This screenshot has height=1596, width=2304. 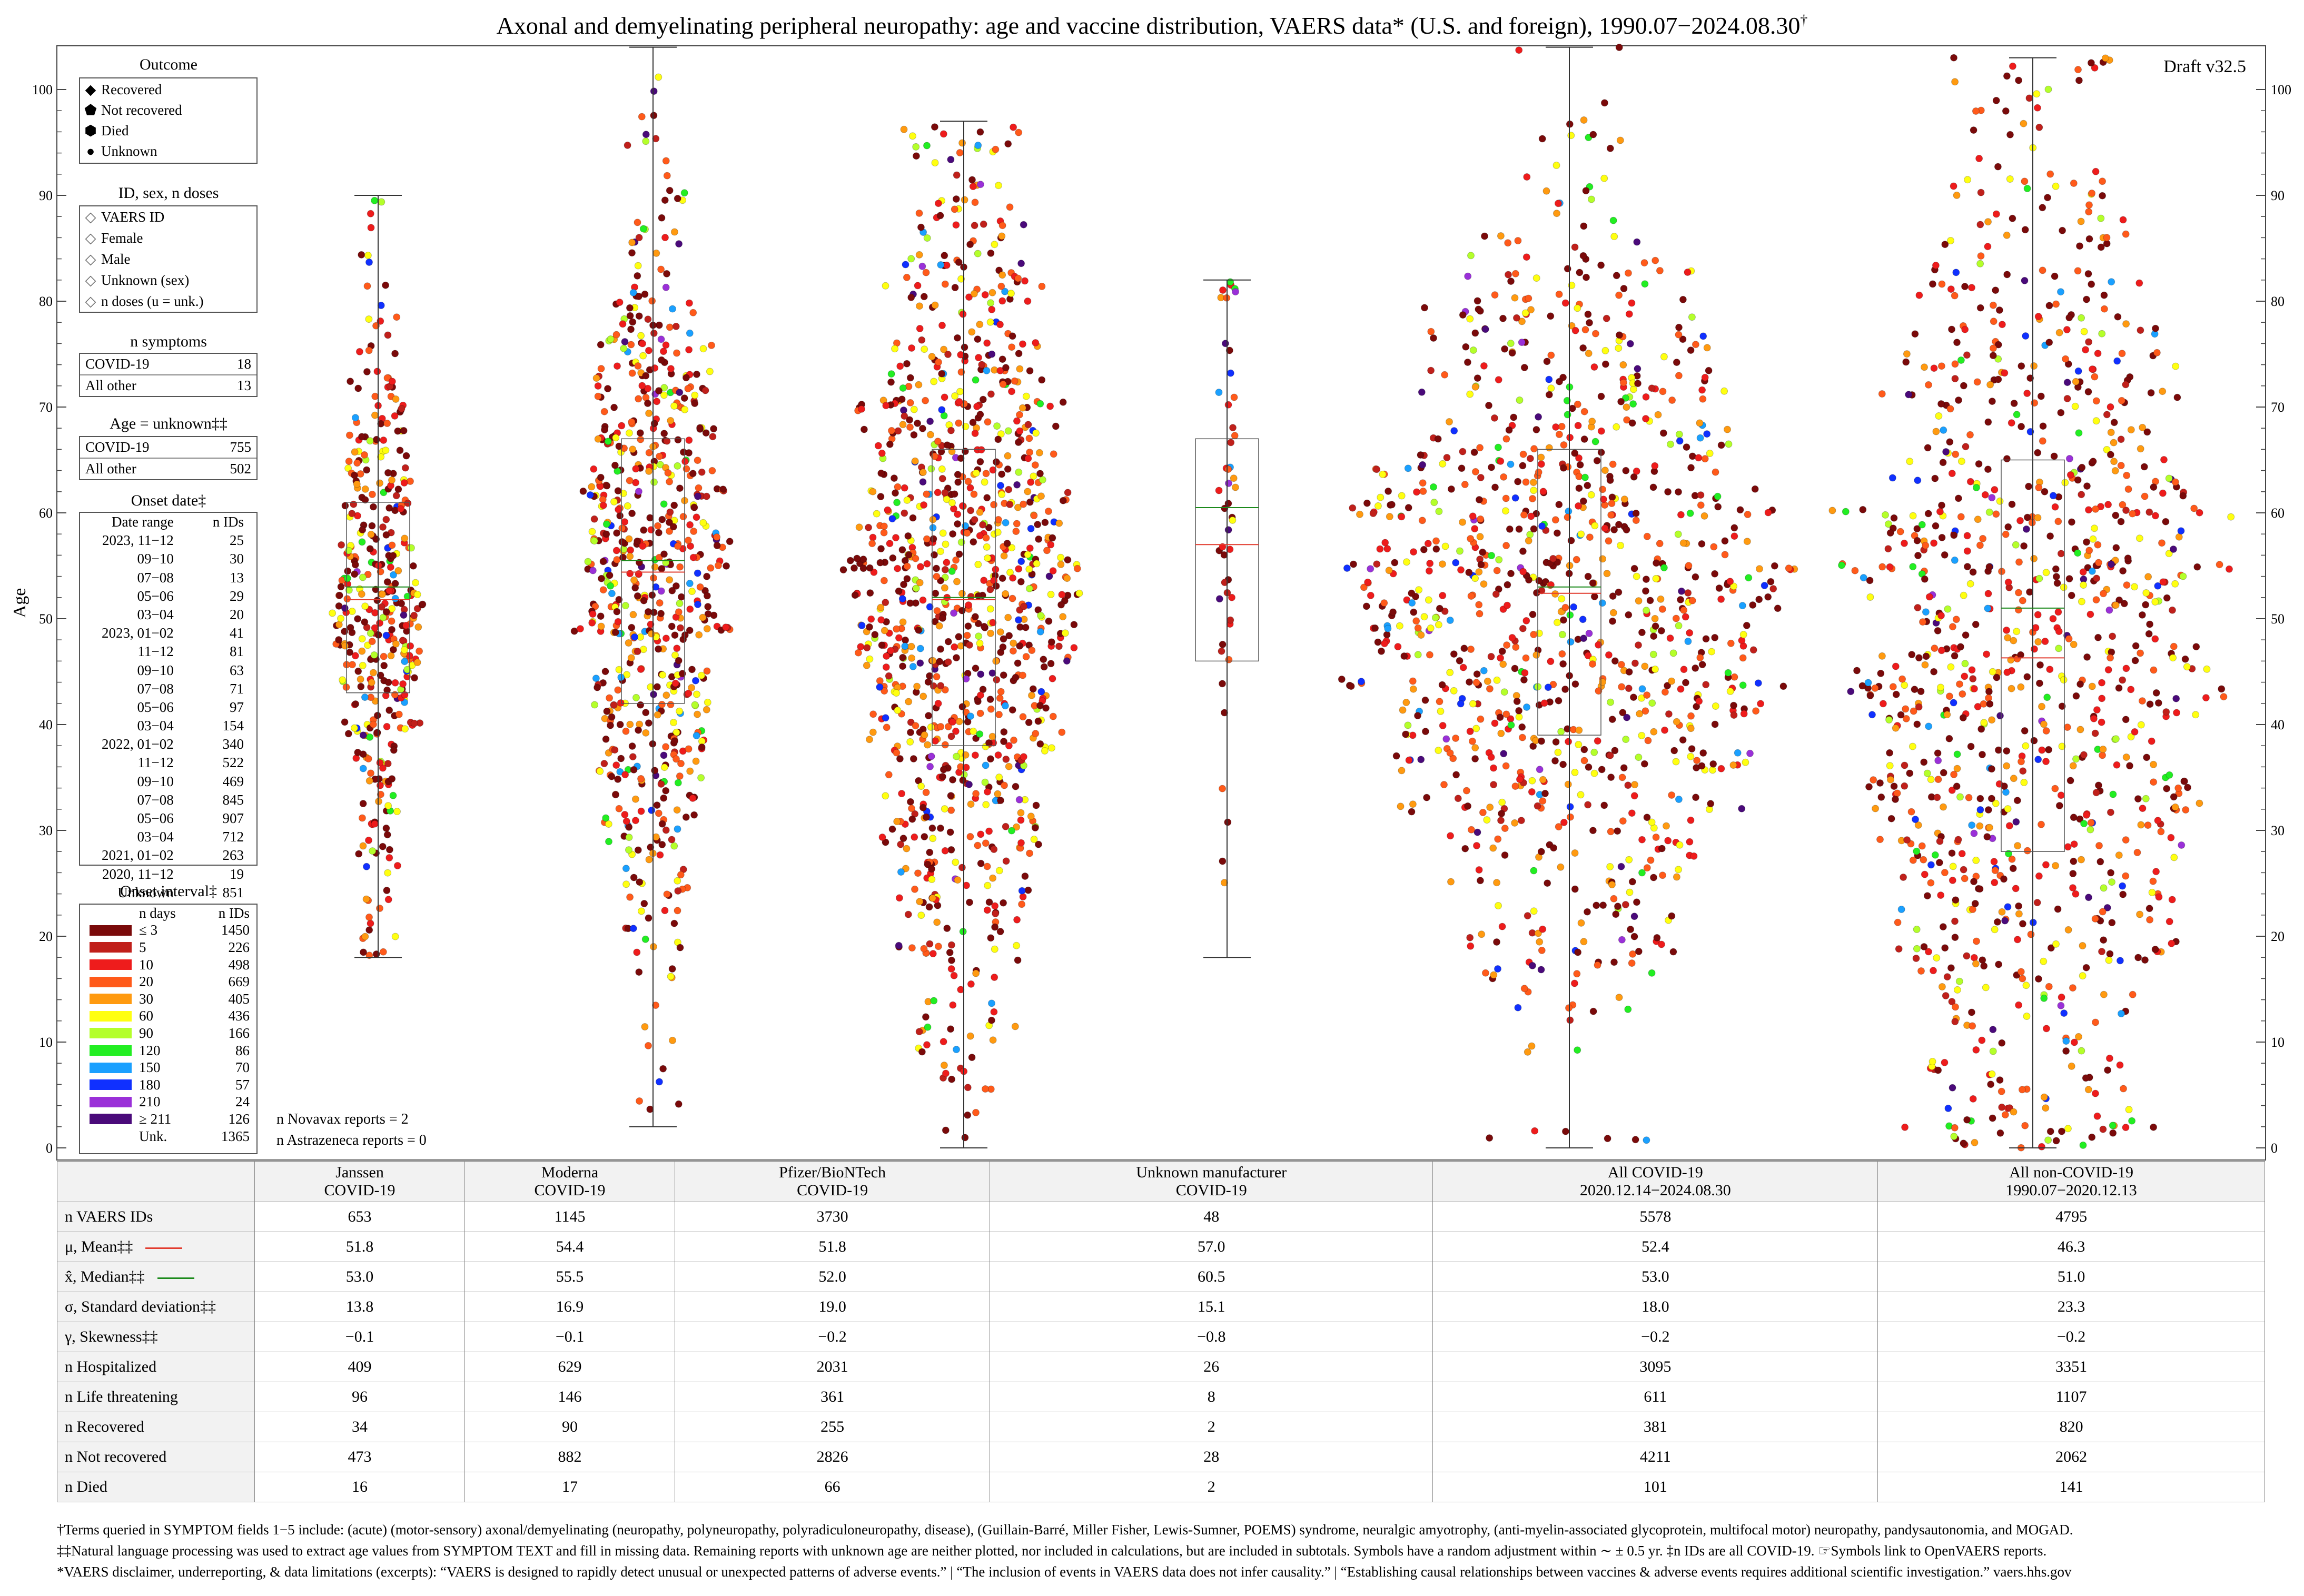 I want to click on y-tick-label: 50, so click(x=46, y=619).